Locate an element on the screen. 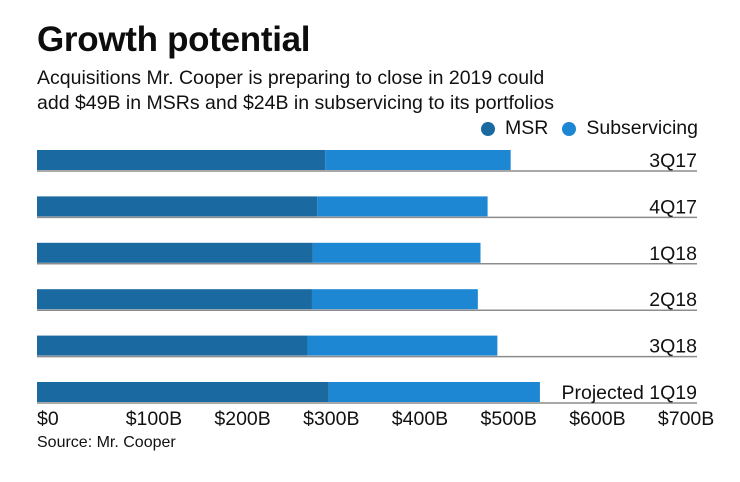 The height and width of the screenshot is (482, 740). category-label: 3Q17 is located at coordinates (673, 161).